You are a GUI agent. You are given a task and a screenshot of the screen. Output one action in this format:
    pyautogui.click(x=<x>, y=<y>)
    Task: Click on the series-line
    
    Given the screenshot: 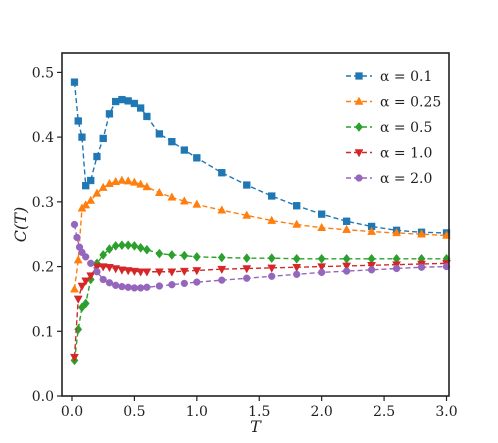 What is the action you would take?
    pyautogui.click(x=260, y=256)
    